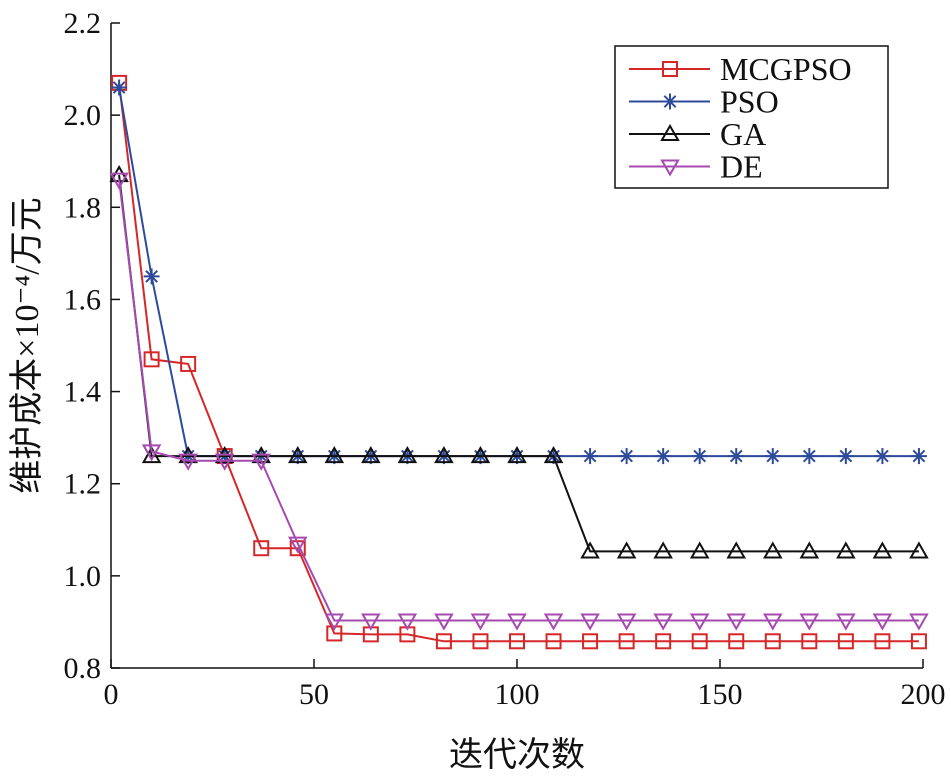 This screenshot has width=951, height=780. I want to click on legend-item-mcgpso: MCGPSO, so click(740, 69).